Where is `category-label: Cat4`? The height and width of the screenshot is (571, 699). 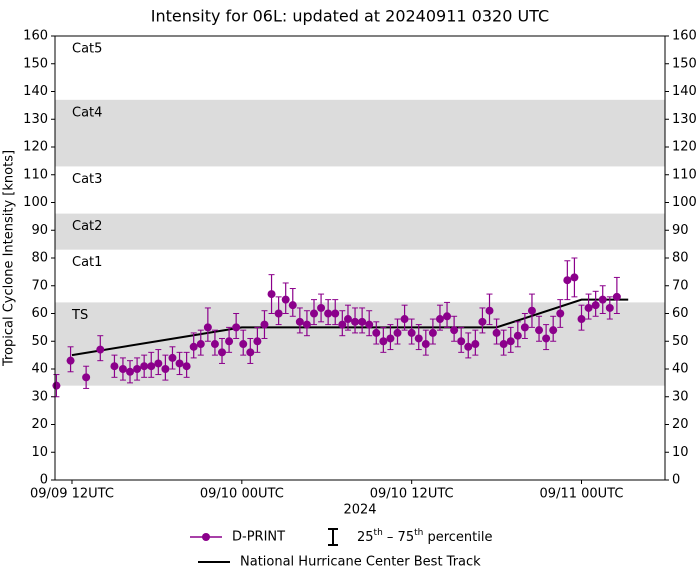 category-label: Cat4 is located at coordinates (87, 112).